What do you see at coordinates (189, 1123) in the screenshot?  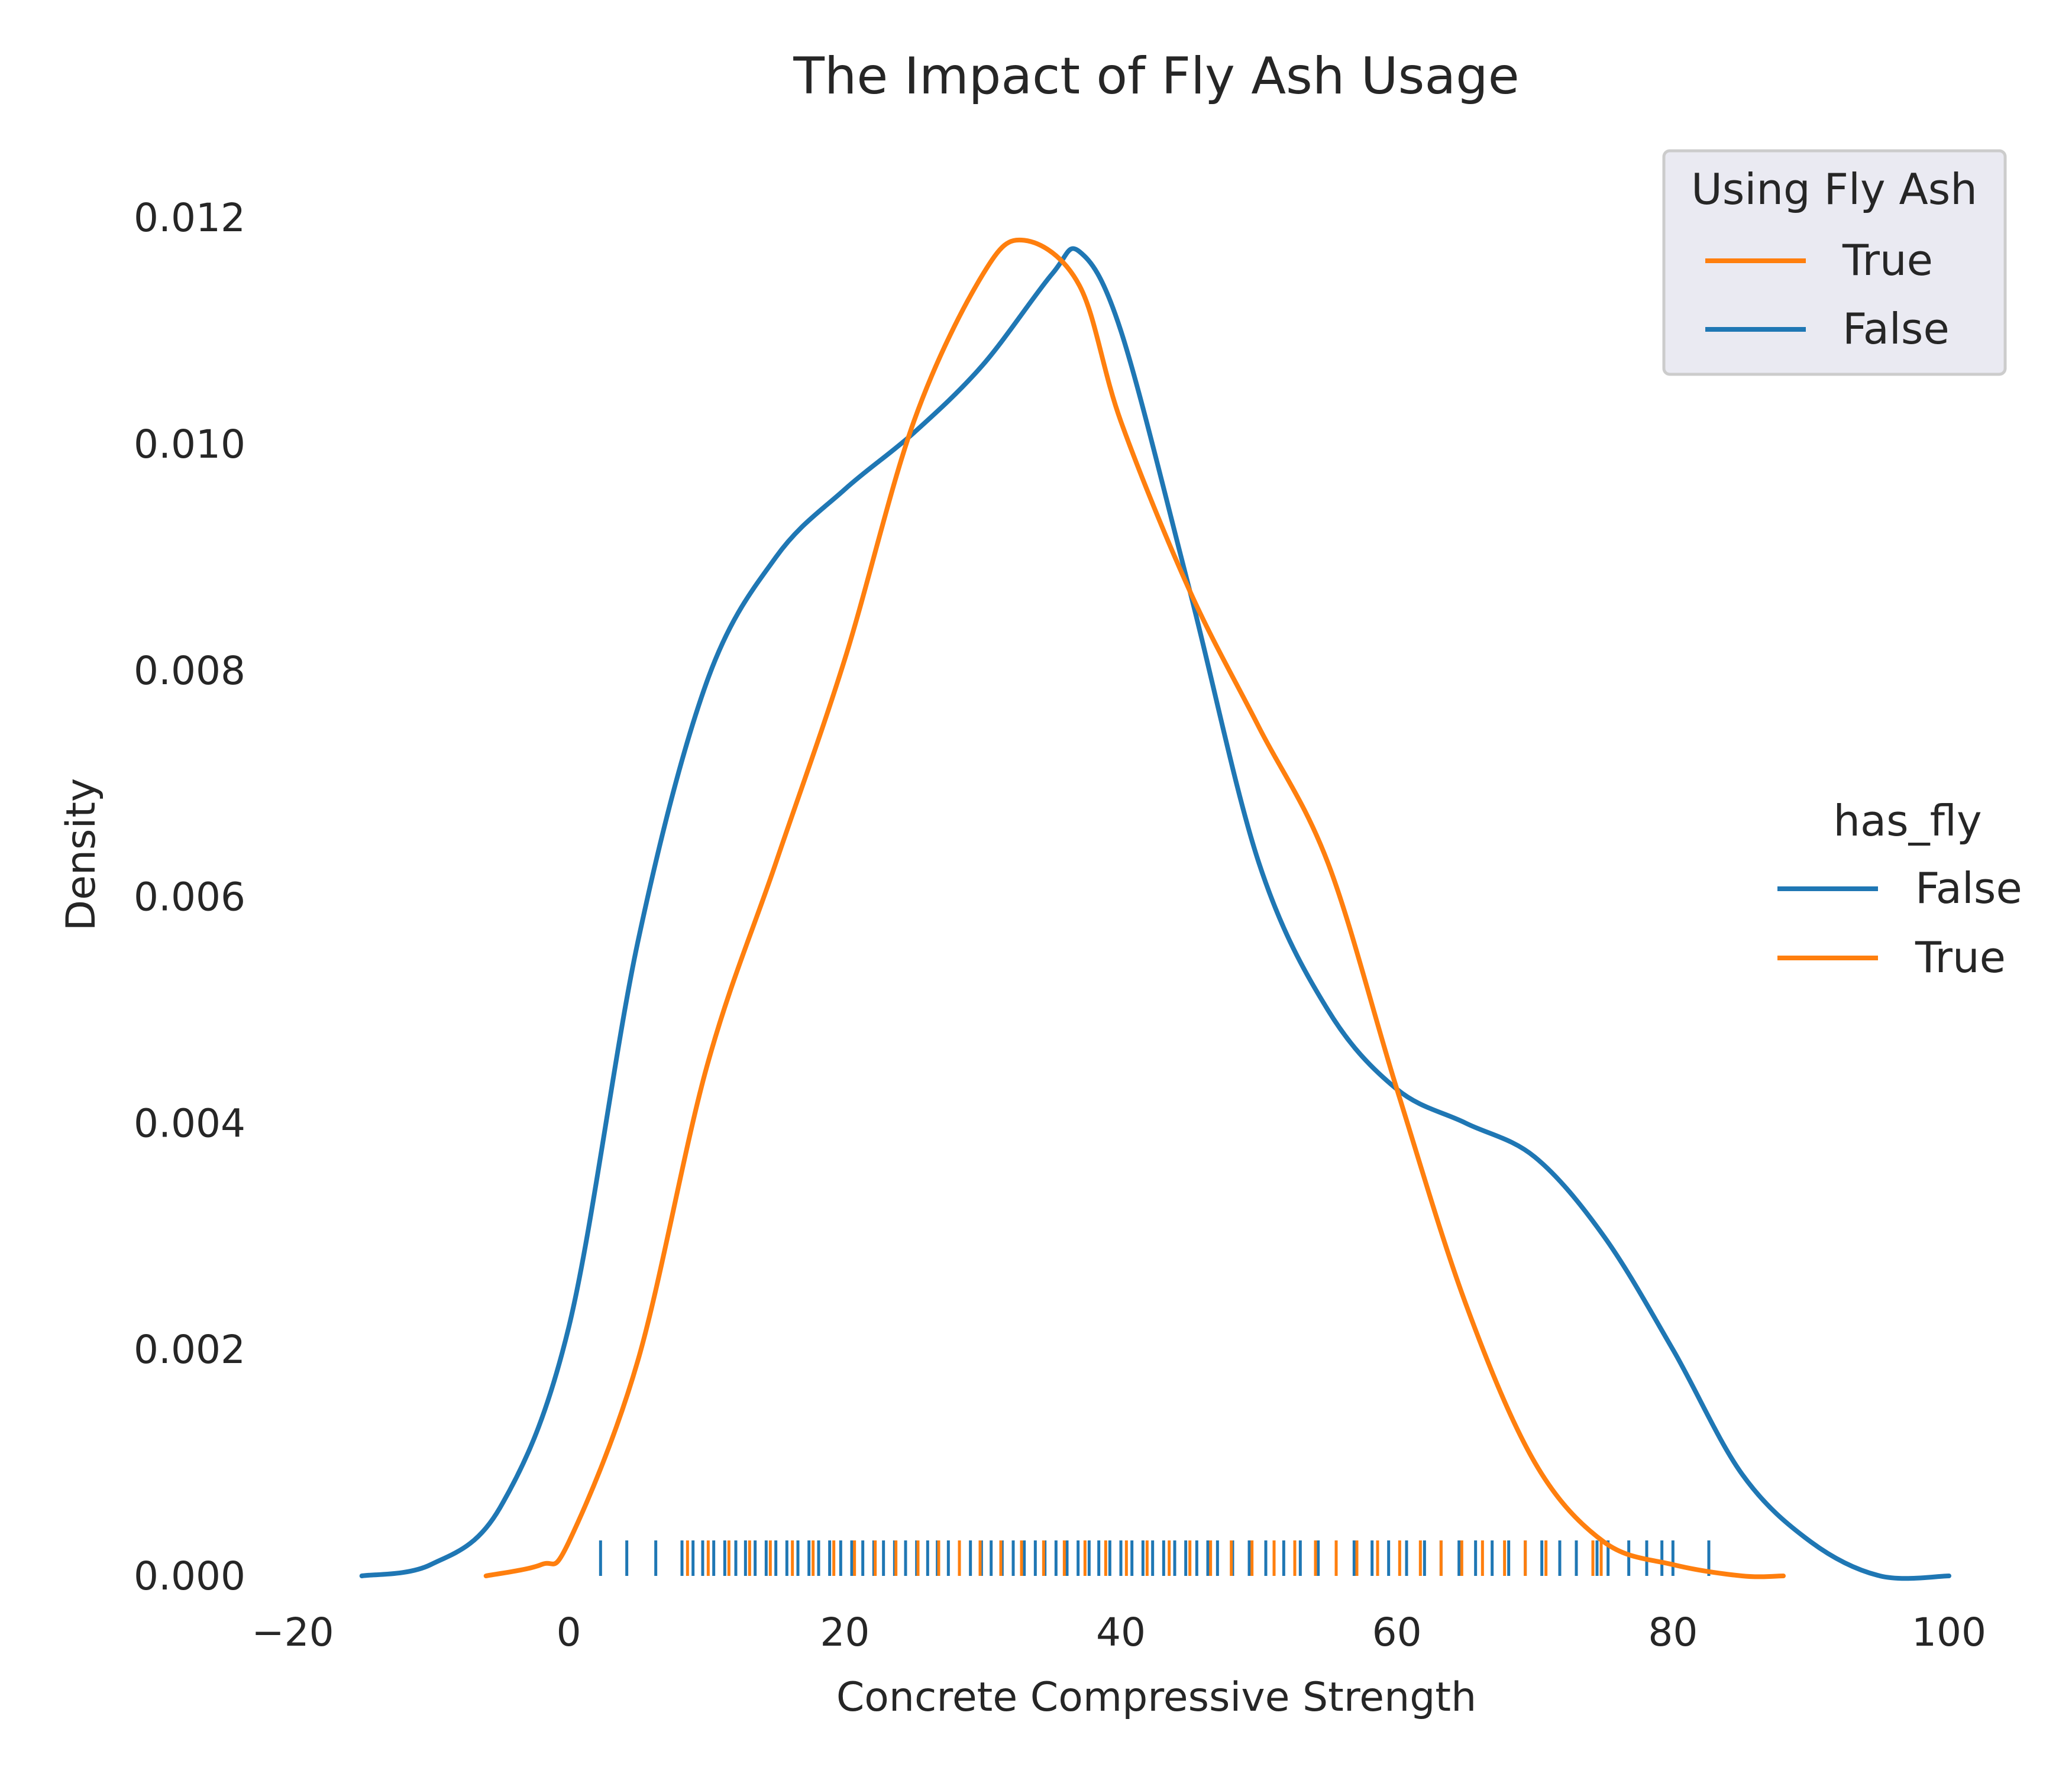 I see `y-tick-label: 0.004` at bounding box center [189, 1123].